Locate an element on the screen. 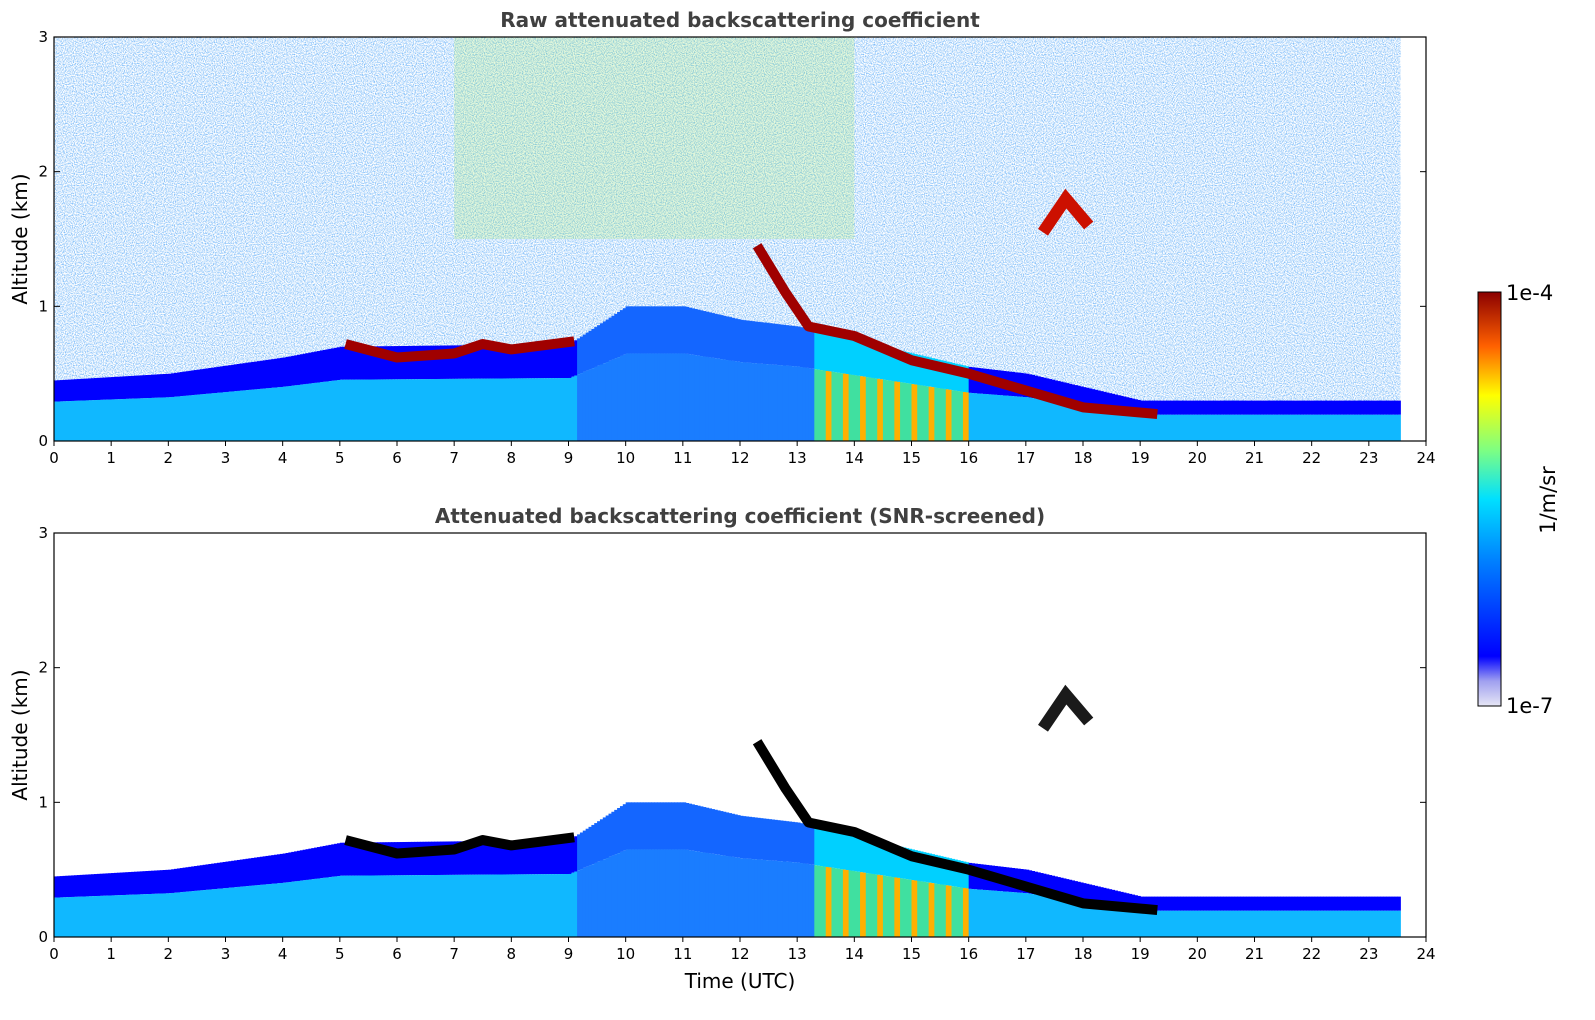 The image size is (1595, 1020). x-axis: 0 1 2 3 4 5 6 7 8 9 10 11 12 13 14 15 16 17 18 19 20 21 22 23 24 is located at coordinates (742, 950).